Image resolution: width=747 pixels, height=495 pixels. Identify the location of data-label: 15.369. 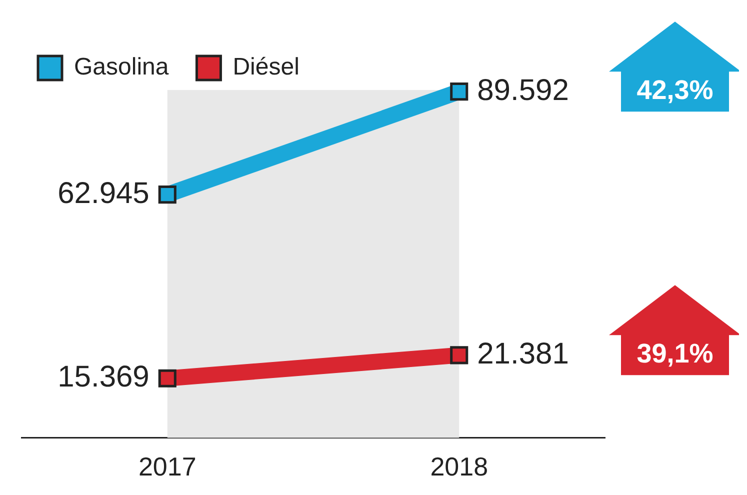
(104, 377).